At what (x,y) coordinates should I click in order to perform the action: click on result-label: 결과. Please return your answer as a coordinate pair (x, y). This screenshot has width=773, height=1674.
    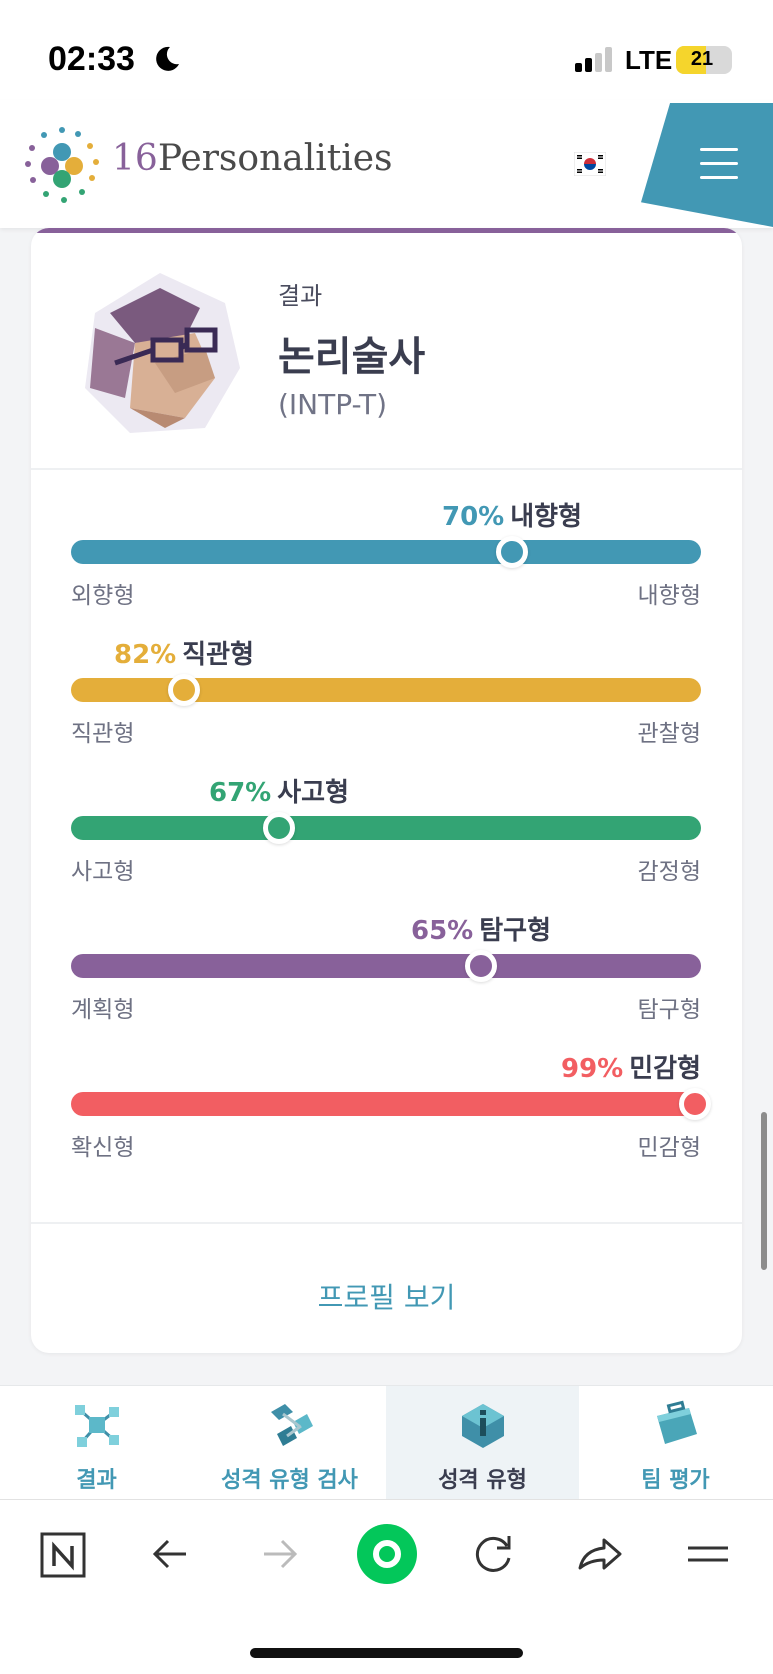
    Looking at the image, I should click on (300, 296).